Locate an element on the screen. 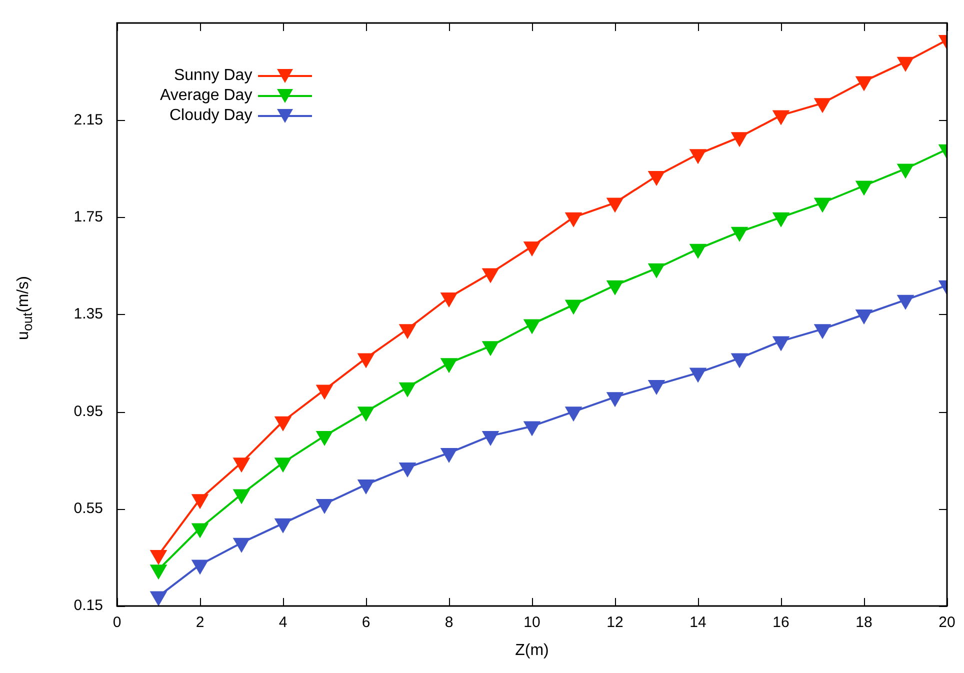 The width and height of the screenshot is (964, 673). legend-label: Cloudy Day is located at coordinates (211, 116).